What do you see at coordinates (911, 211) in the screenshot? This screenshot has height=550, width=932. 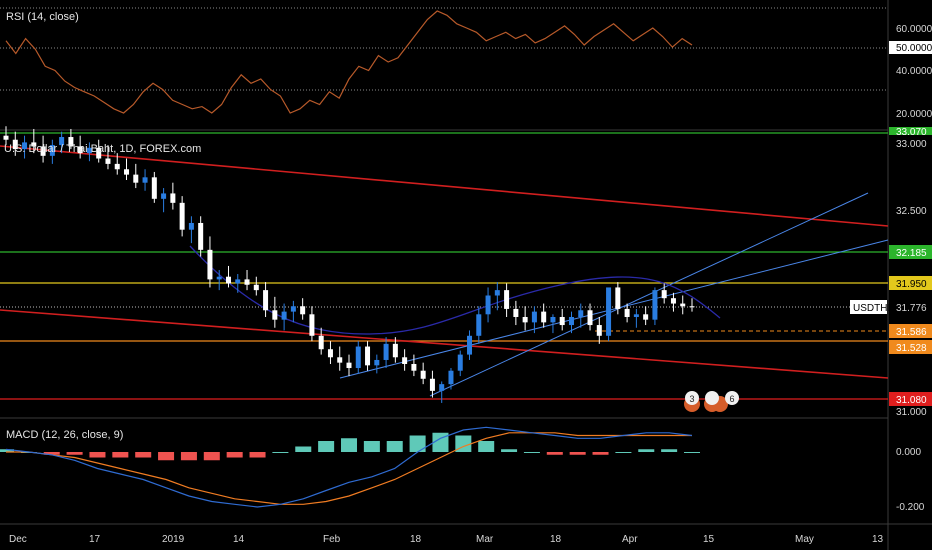 I see `price-level-label: 32.500` at bounding box center [911, 211].